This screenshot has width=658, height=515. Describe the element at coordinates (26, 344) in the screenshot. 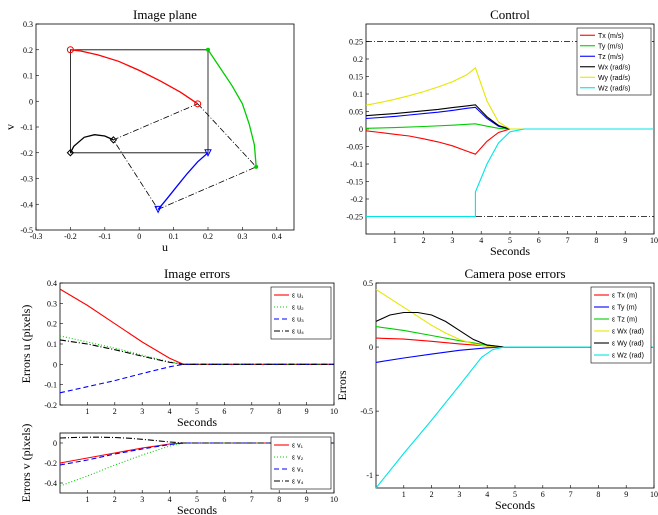

I see `y-axis-label: Errors u (pixels)` at that location.